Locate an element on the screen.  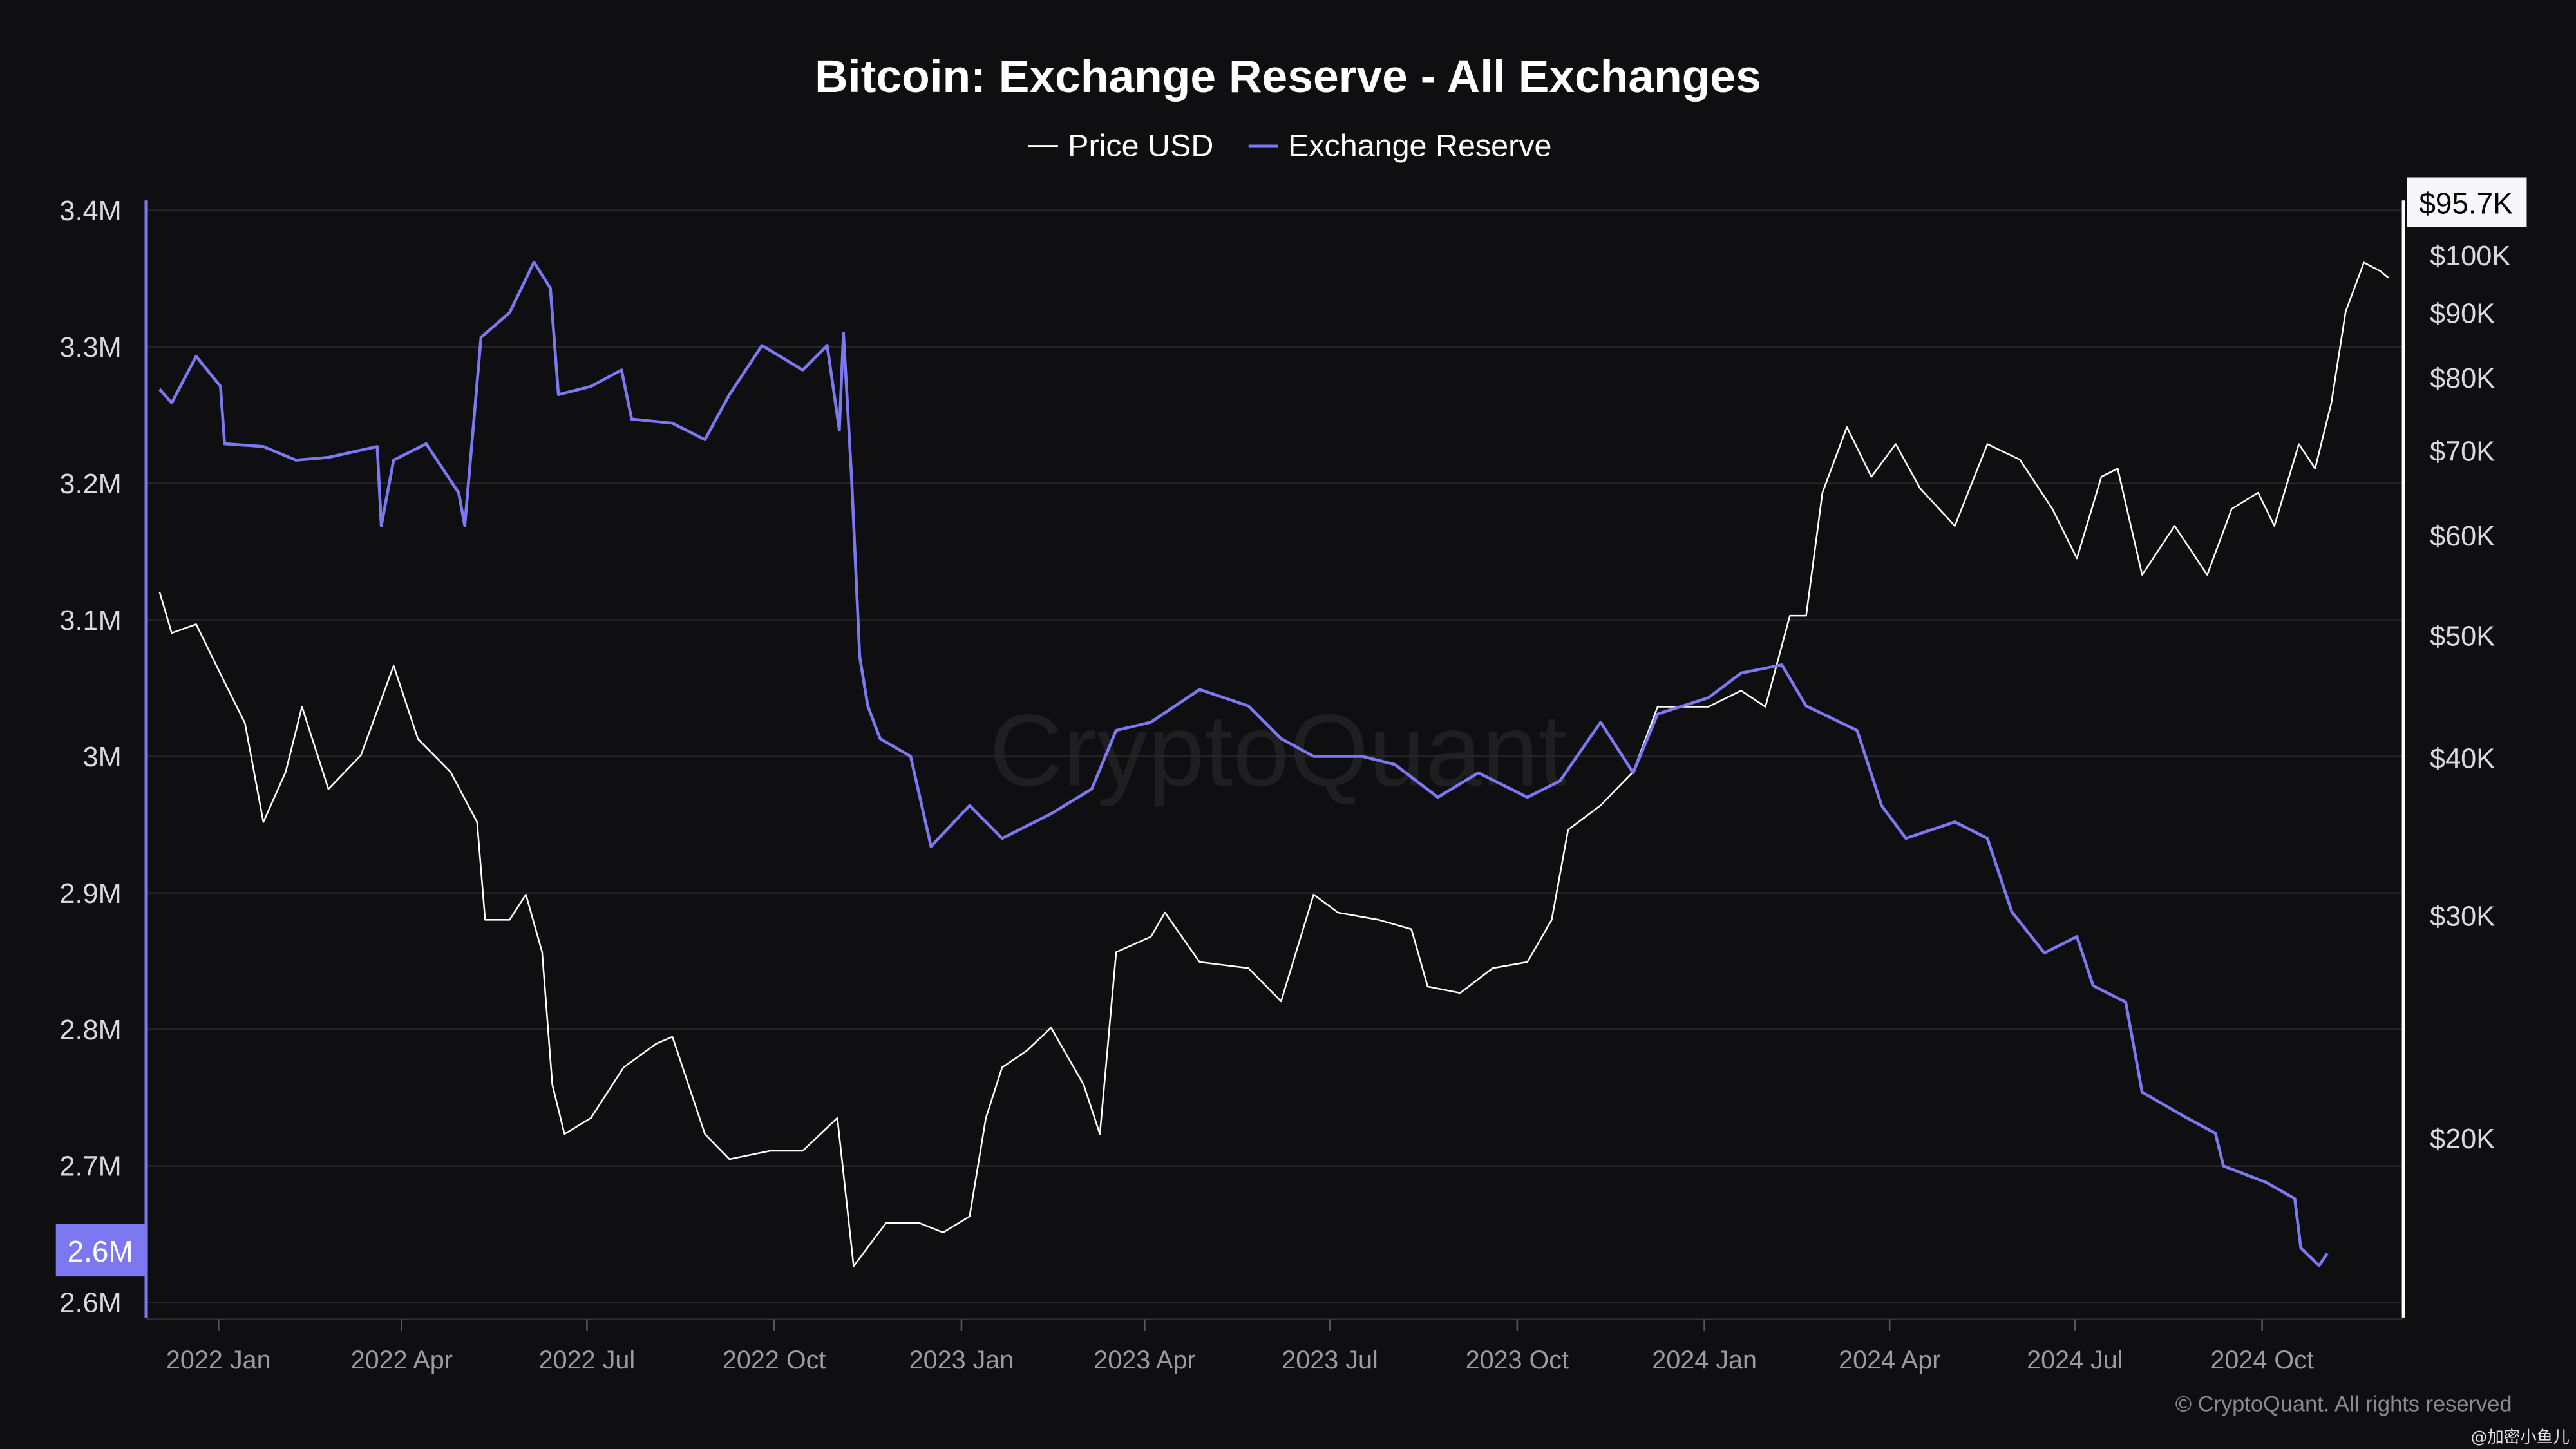
x-tick-label: 2022 Apr is located at coordinates (402, 1360).